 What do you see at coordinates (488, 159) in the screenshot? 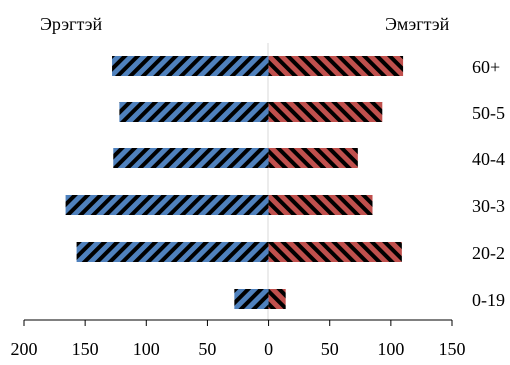
I see `age-label-40-49: 40-4` at bounding box center [488, 159].